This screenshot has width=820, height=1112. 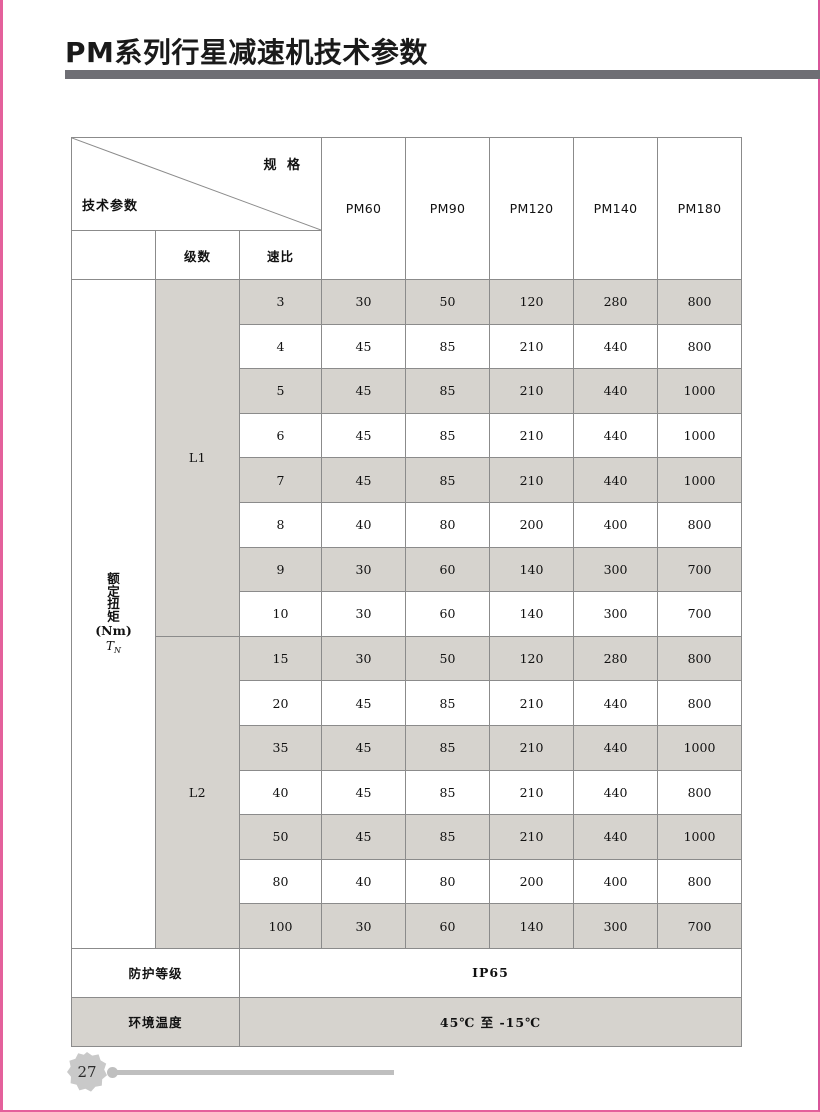 I want to click on torque-value-cell: 120, so click(x=531, y=302).